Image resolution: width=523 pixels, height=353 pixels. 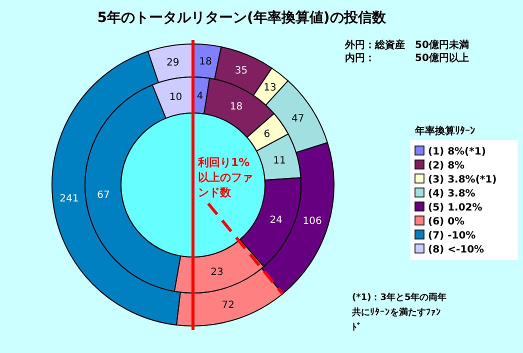 What do you see at coordinates (452, 236) in the screenshot?
I see `legend-label: (7) -10%` at bounding box center [452, 236].